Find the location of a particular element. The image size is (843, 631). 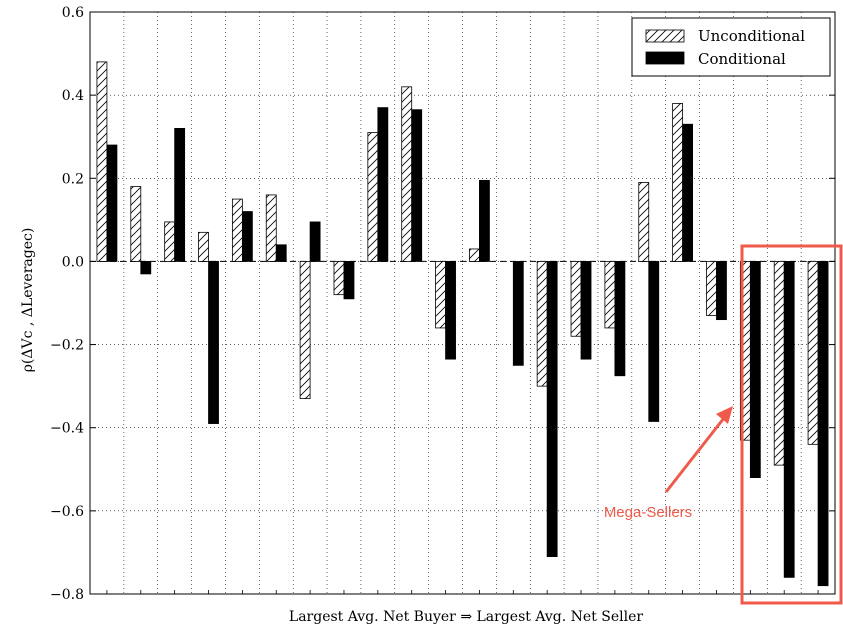

y-tick-label: −0.8 is located at coordinates (67, 595).